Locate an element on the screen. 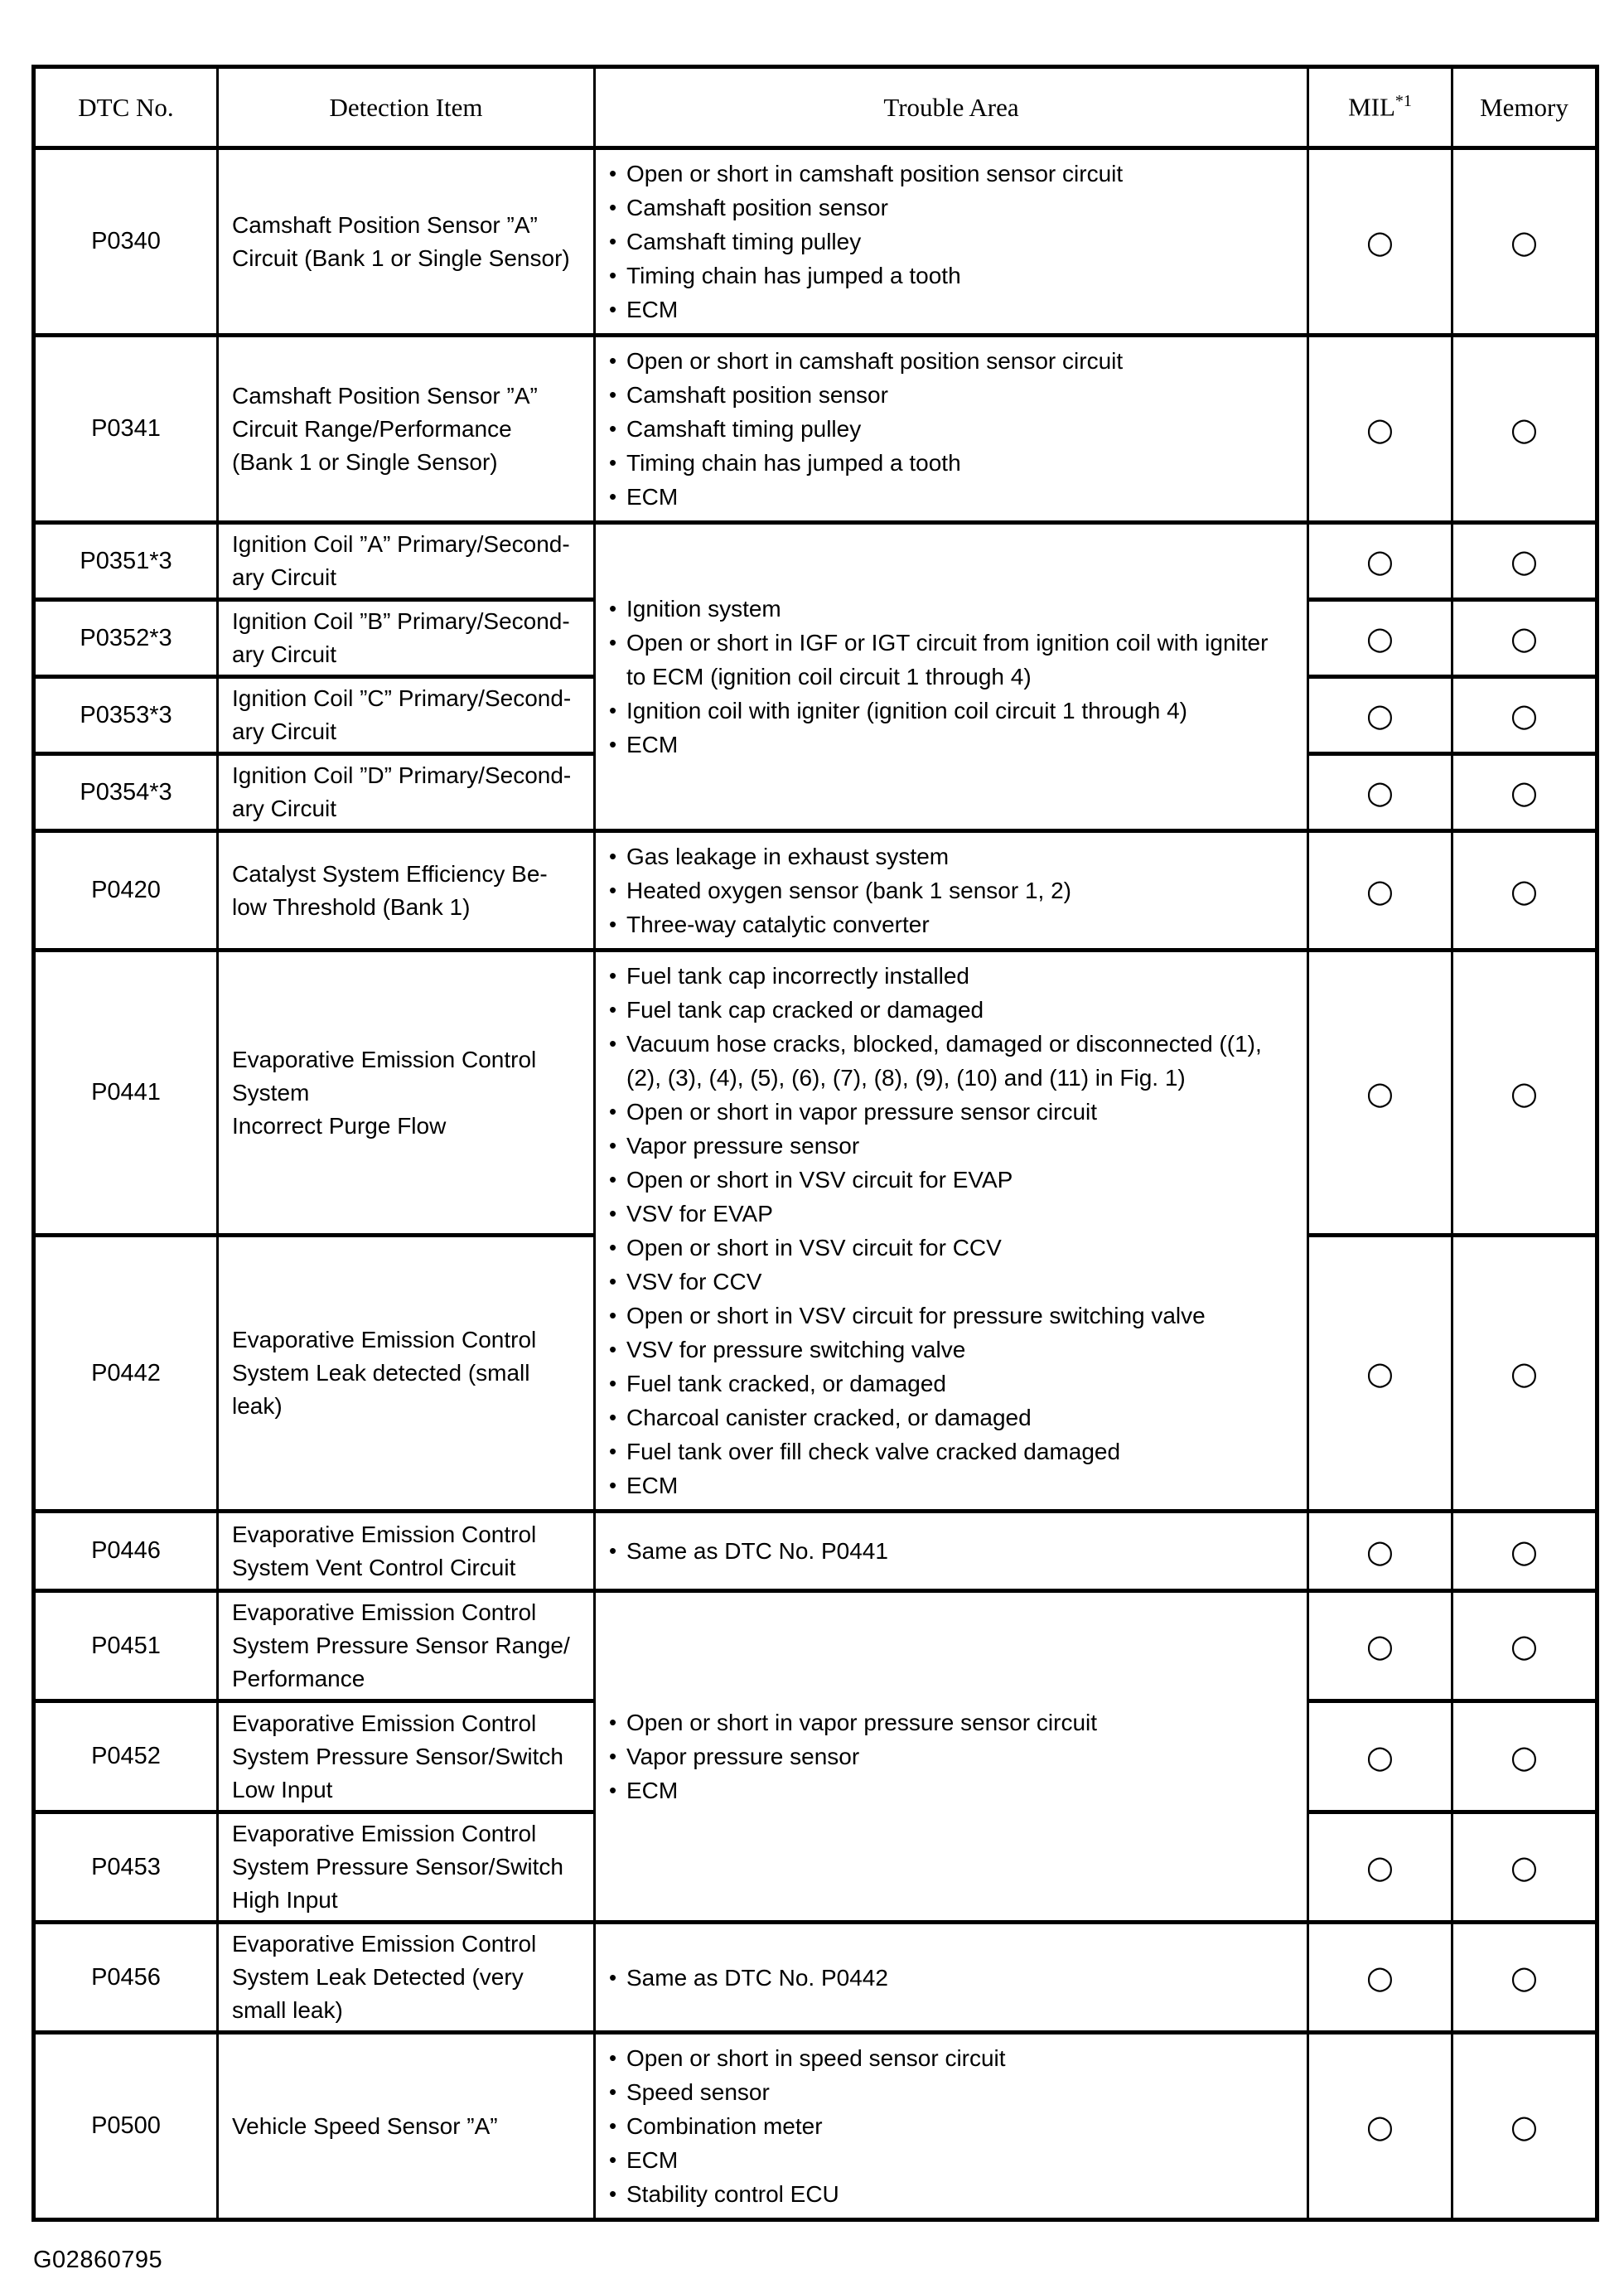 This screenshot has width=1624, height=2274. bullet-item: Vapor pressure sensor is located at coordinates (954, 1146).